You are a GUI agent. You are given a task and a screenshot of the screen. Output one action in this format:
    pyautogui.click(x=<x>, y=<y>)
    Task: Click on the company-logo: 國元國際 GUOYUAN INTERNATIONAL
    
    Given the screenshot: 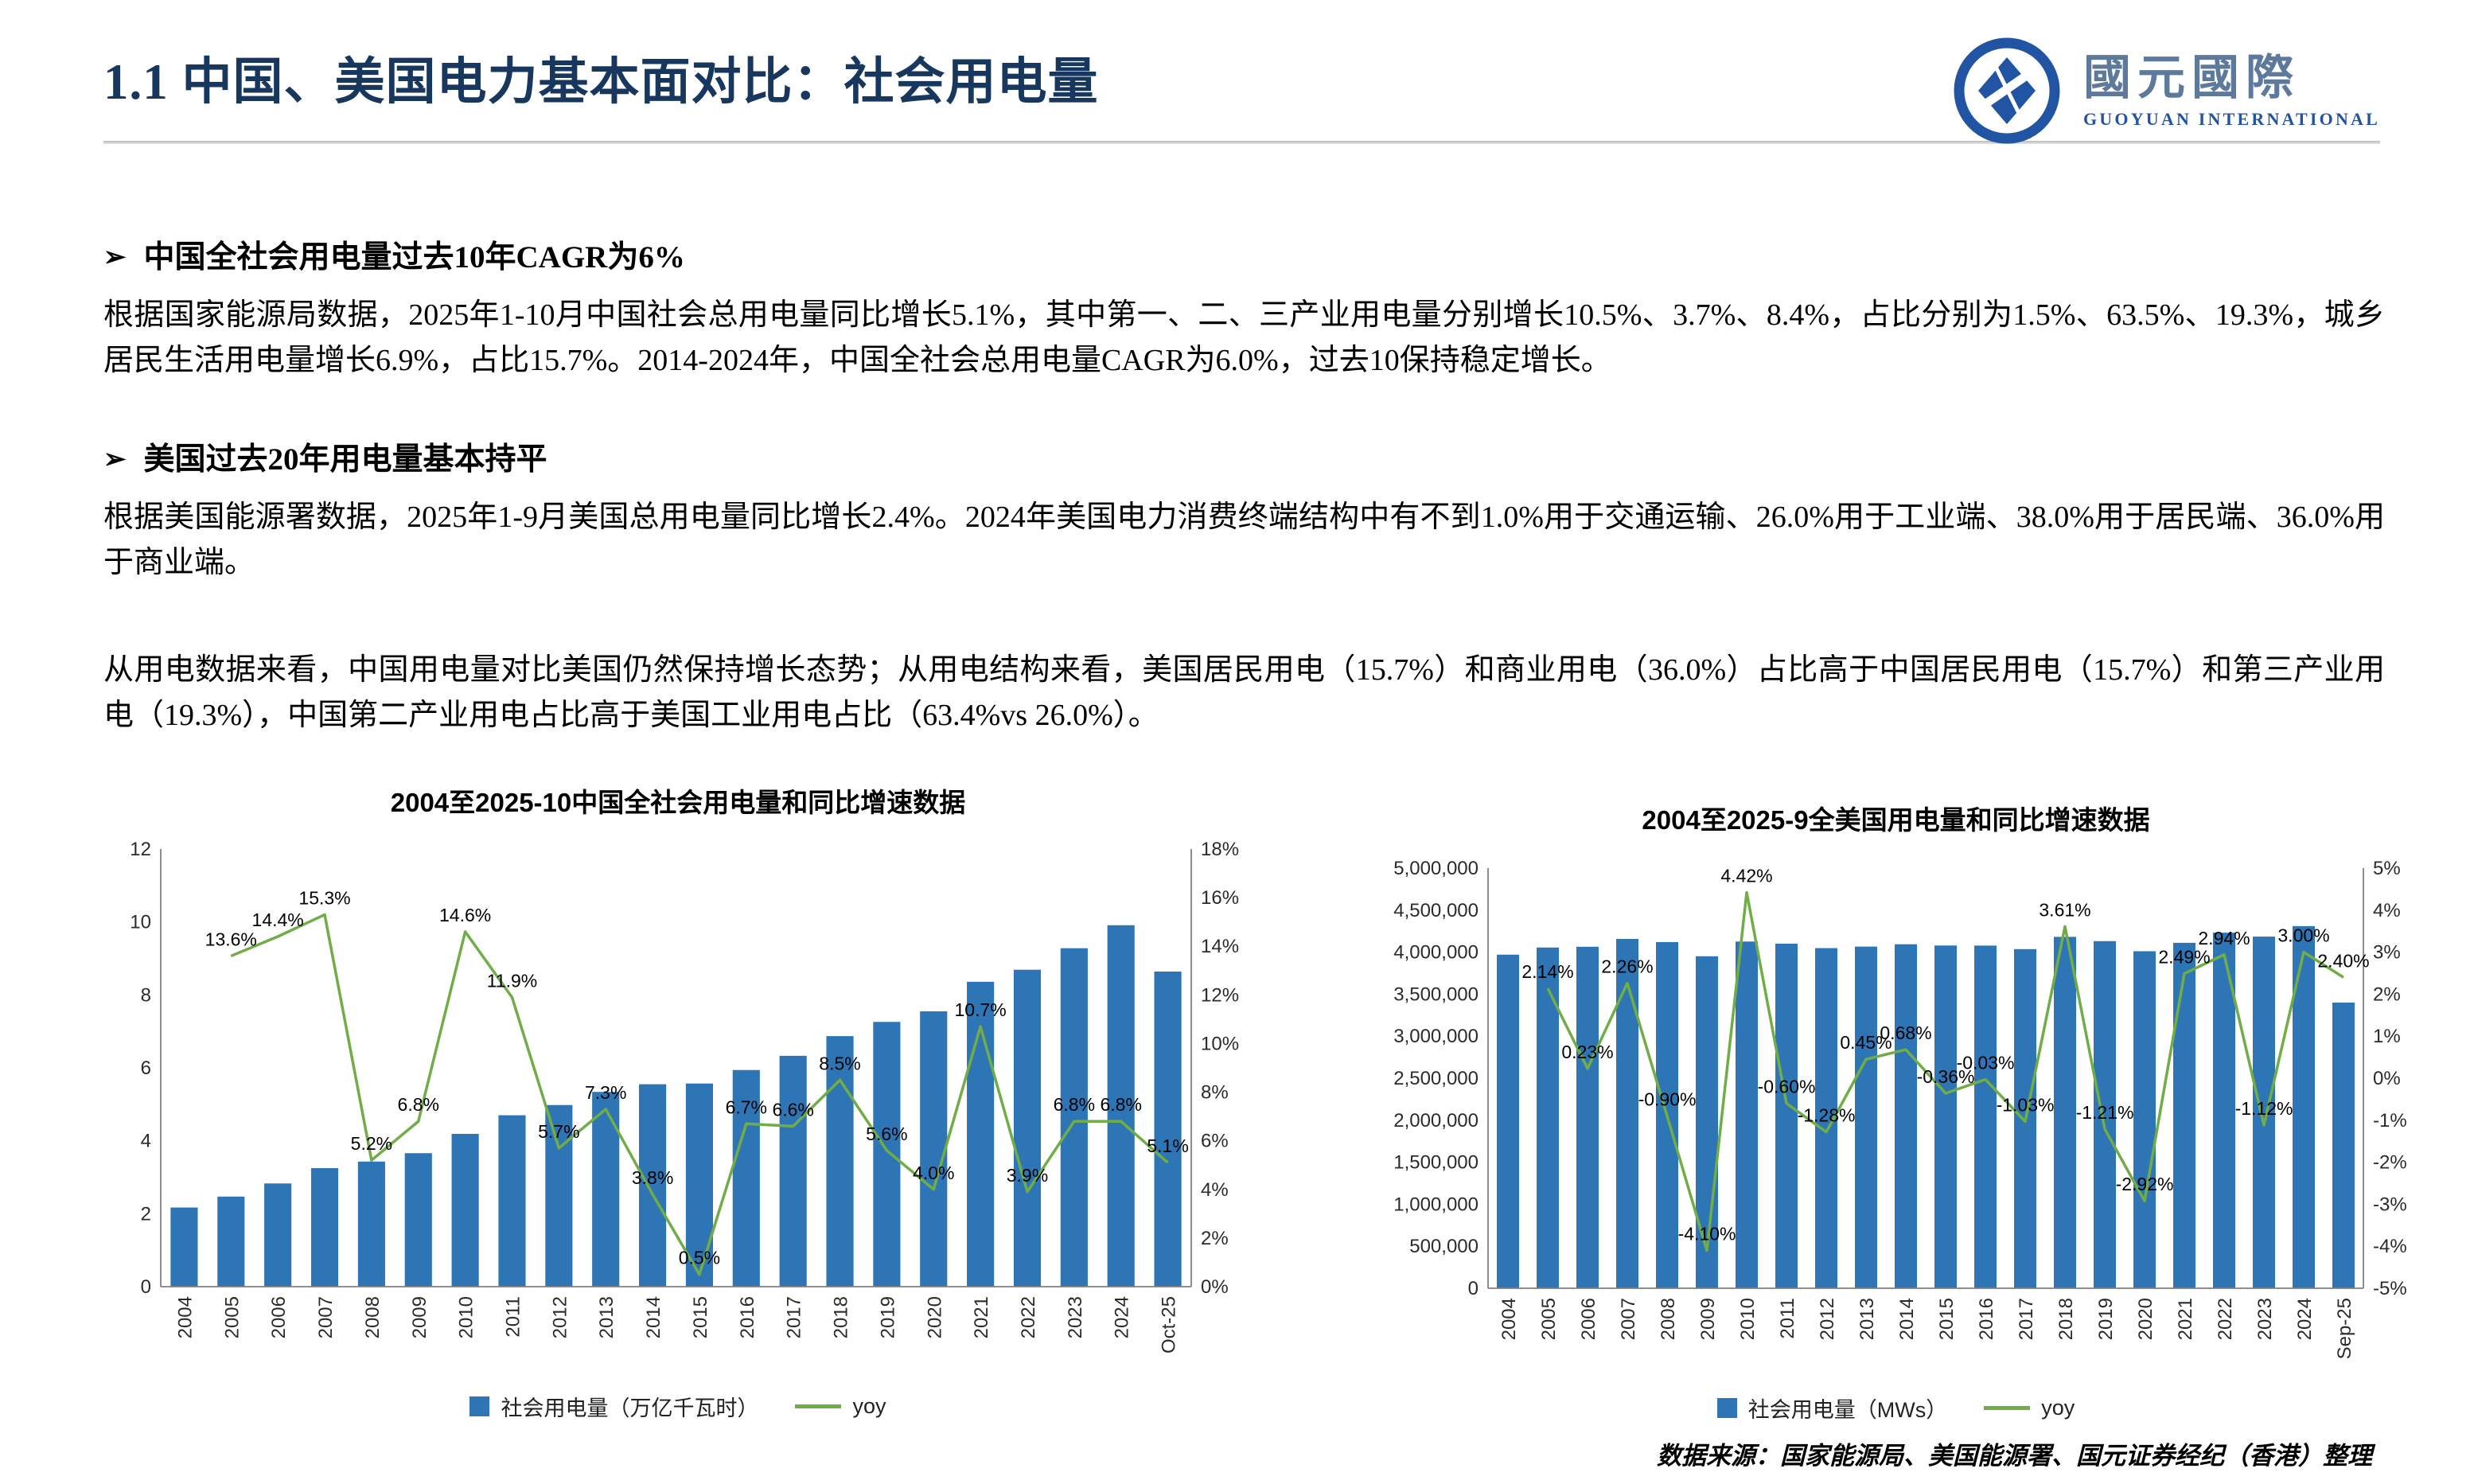 What is the action you would take?
    pyautogui.click(x=2163, y=90)
    